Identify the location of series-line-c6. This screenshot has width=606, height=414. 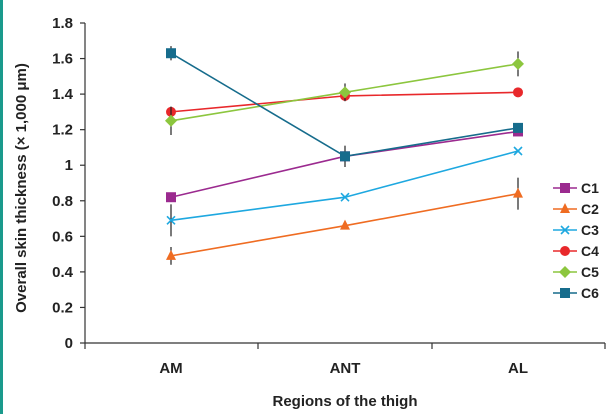
(344, 105).